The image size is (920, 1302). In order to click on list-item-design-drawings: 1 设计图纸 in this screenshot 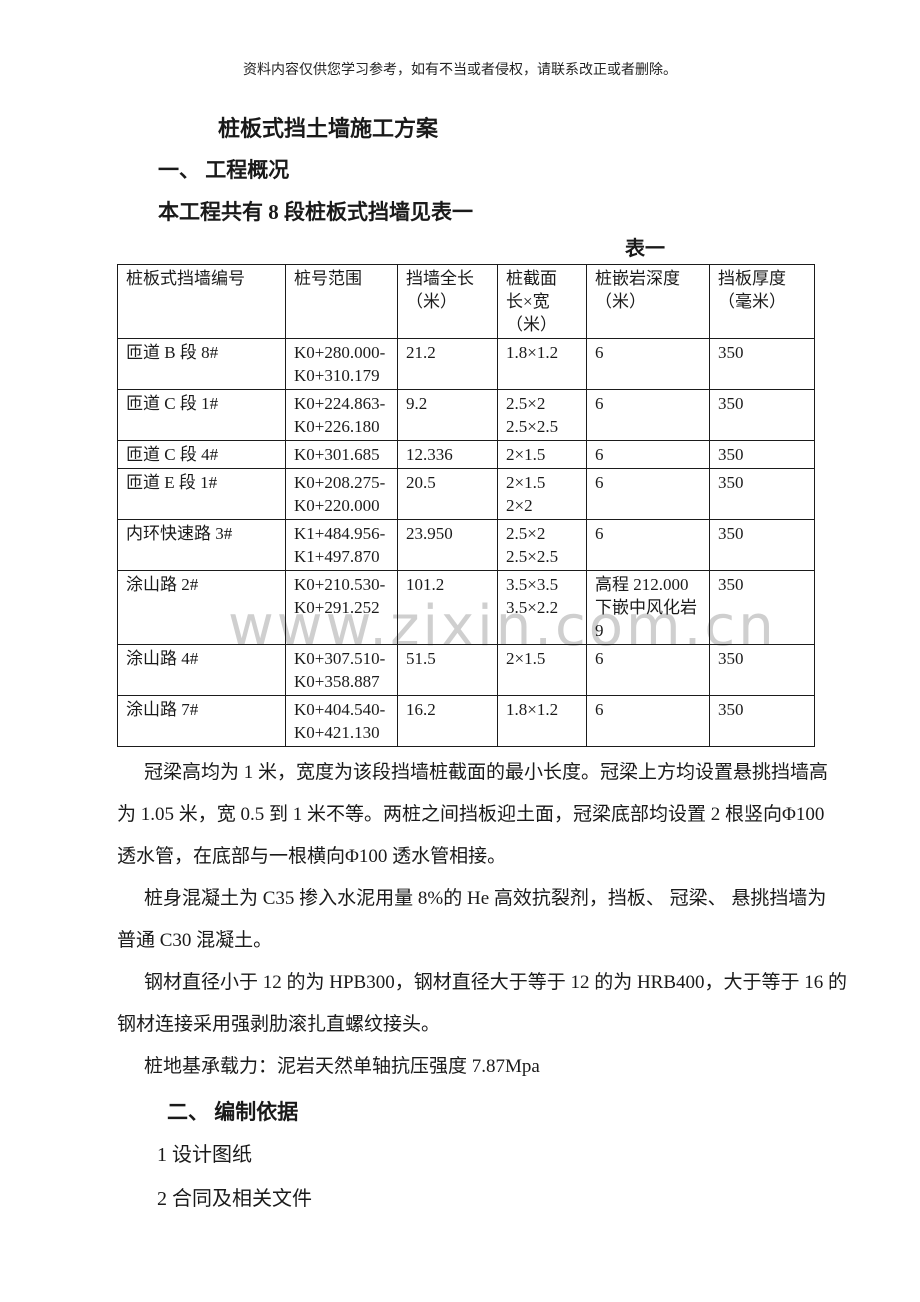, I will do `click(204, 1155)`.